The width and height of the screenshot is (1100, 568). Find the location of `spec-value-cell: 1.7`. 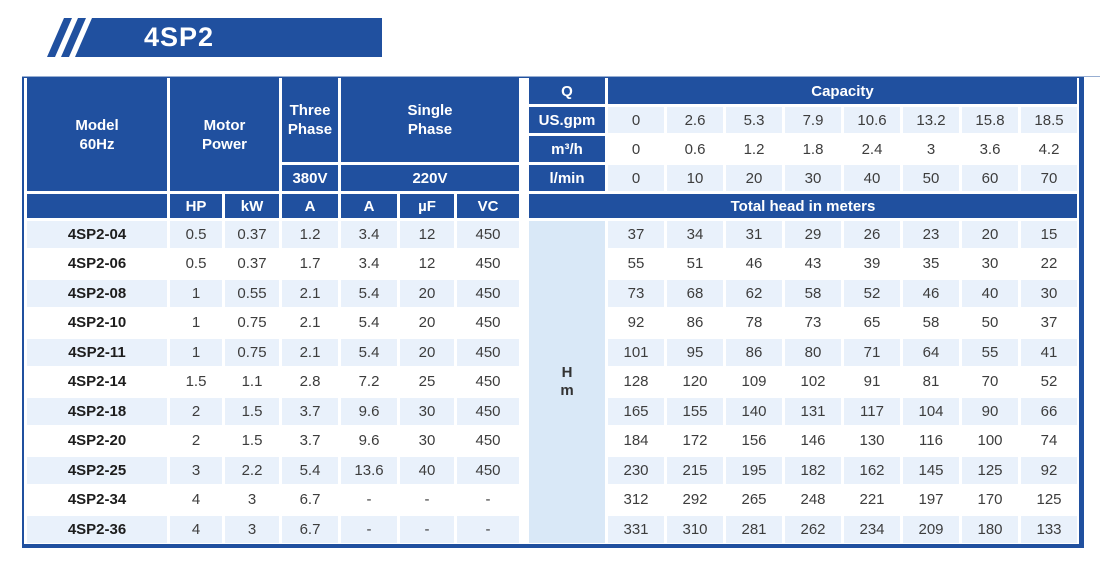

spec-value-cell: 1.7 is located at coordinates (310, 264).